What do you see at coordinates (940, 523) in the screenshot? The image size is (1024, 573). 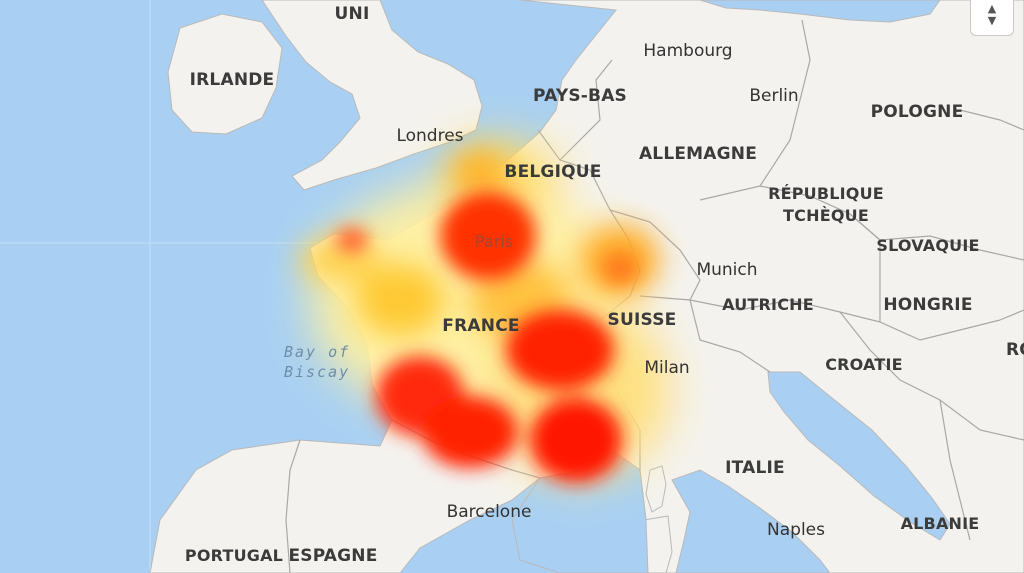 I see `country-label-albania: ALBANIE` at bounding box center [940, 523].